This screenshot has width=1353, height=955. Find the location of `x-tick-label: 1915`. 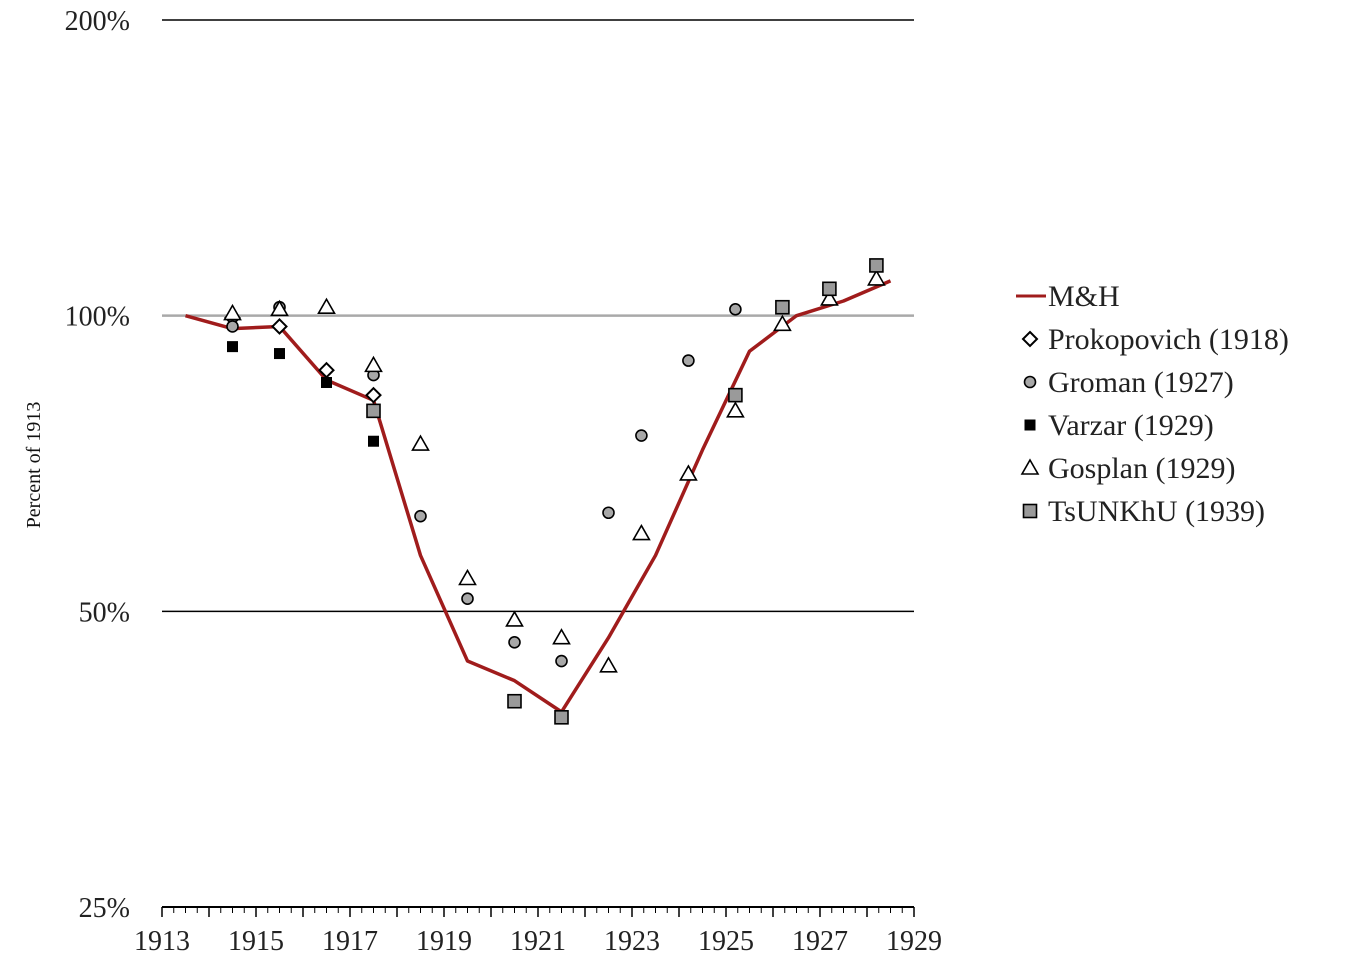

x-tick-label: 1915 is located at coordinates (256, 940).